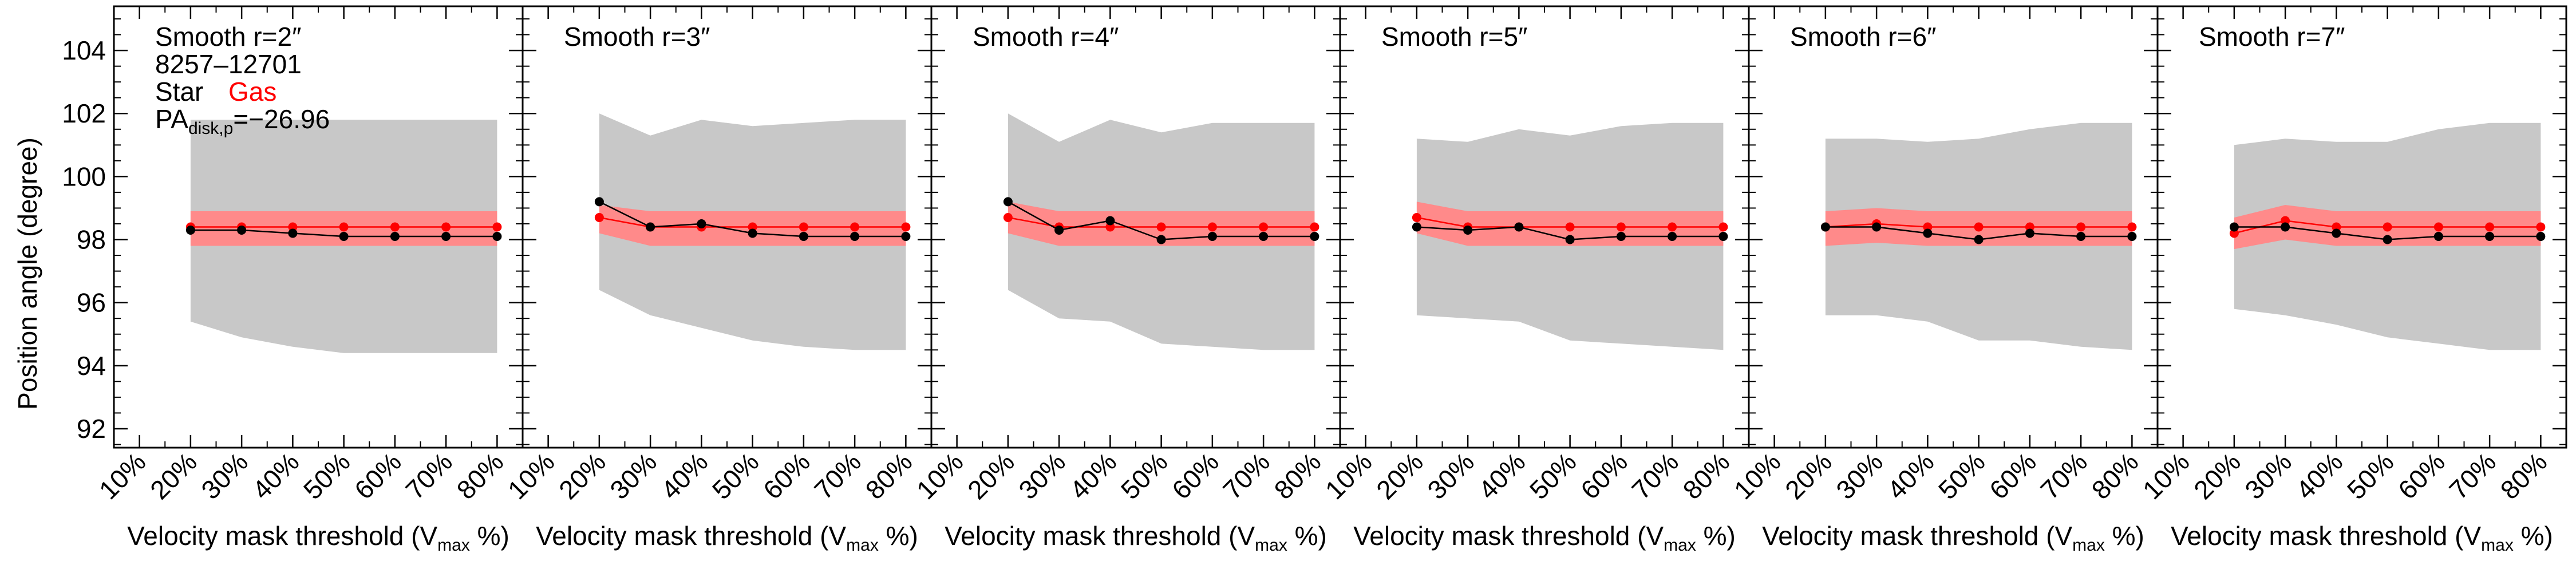 This screenshot has width=2576, height=561. What do you see at coordinates (228, 64) in the screenshot?
I see `galaxy-id-label: 8257–12701` at bounding box center [228, 64].